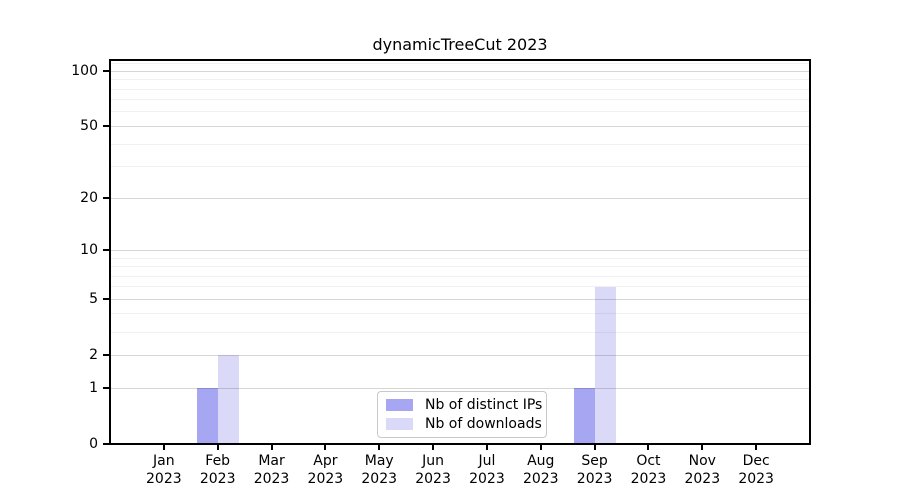  What do you see at coordinates (89, 126) in the screenshot?
I see `y-tick-label: 50` at bounding box center [89, 126].